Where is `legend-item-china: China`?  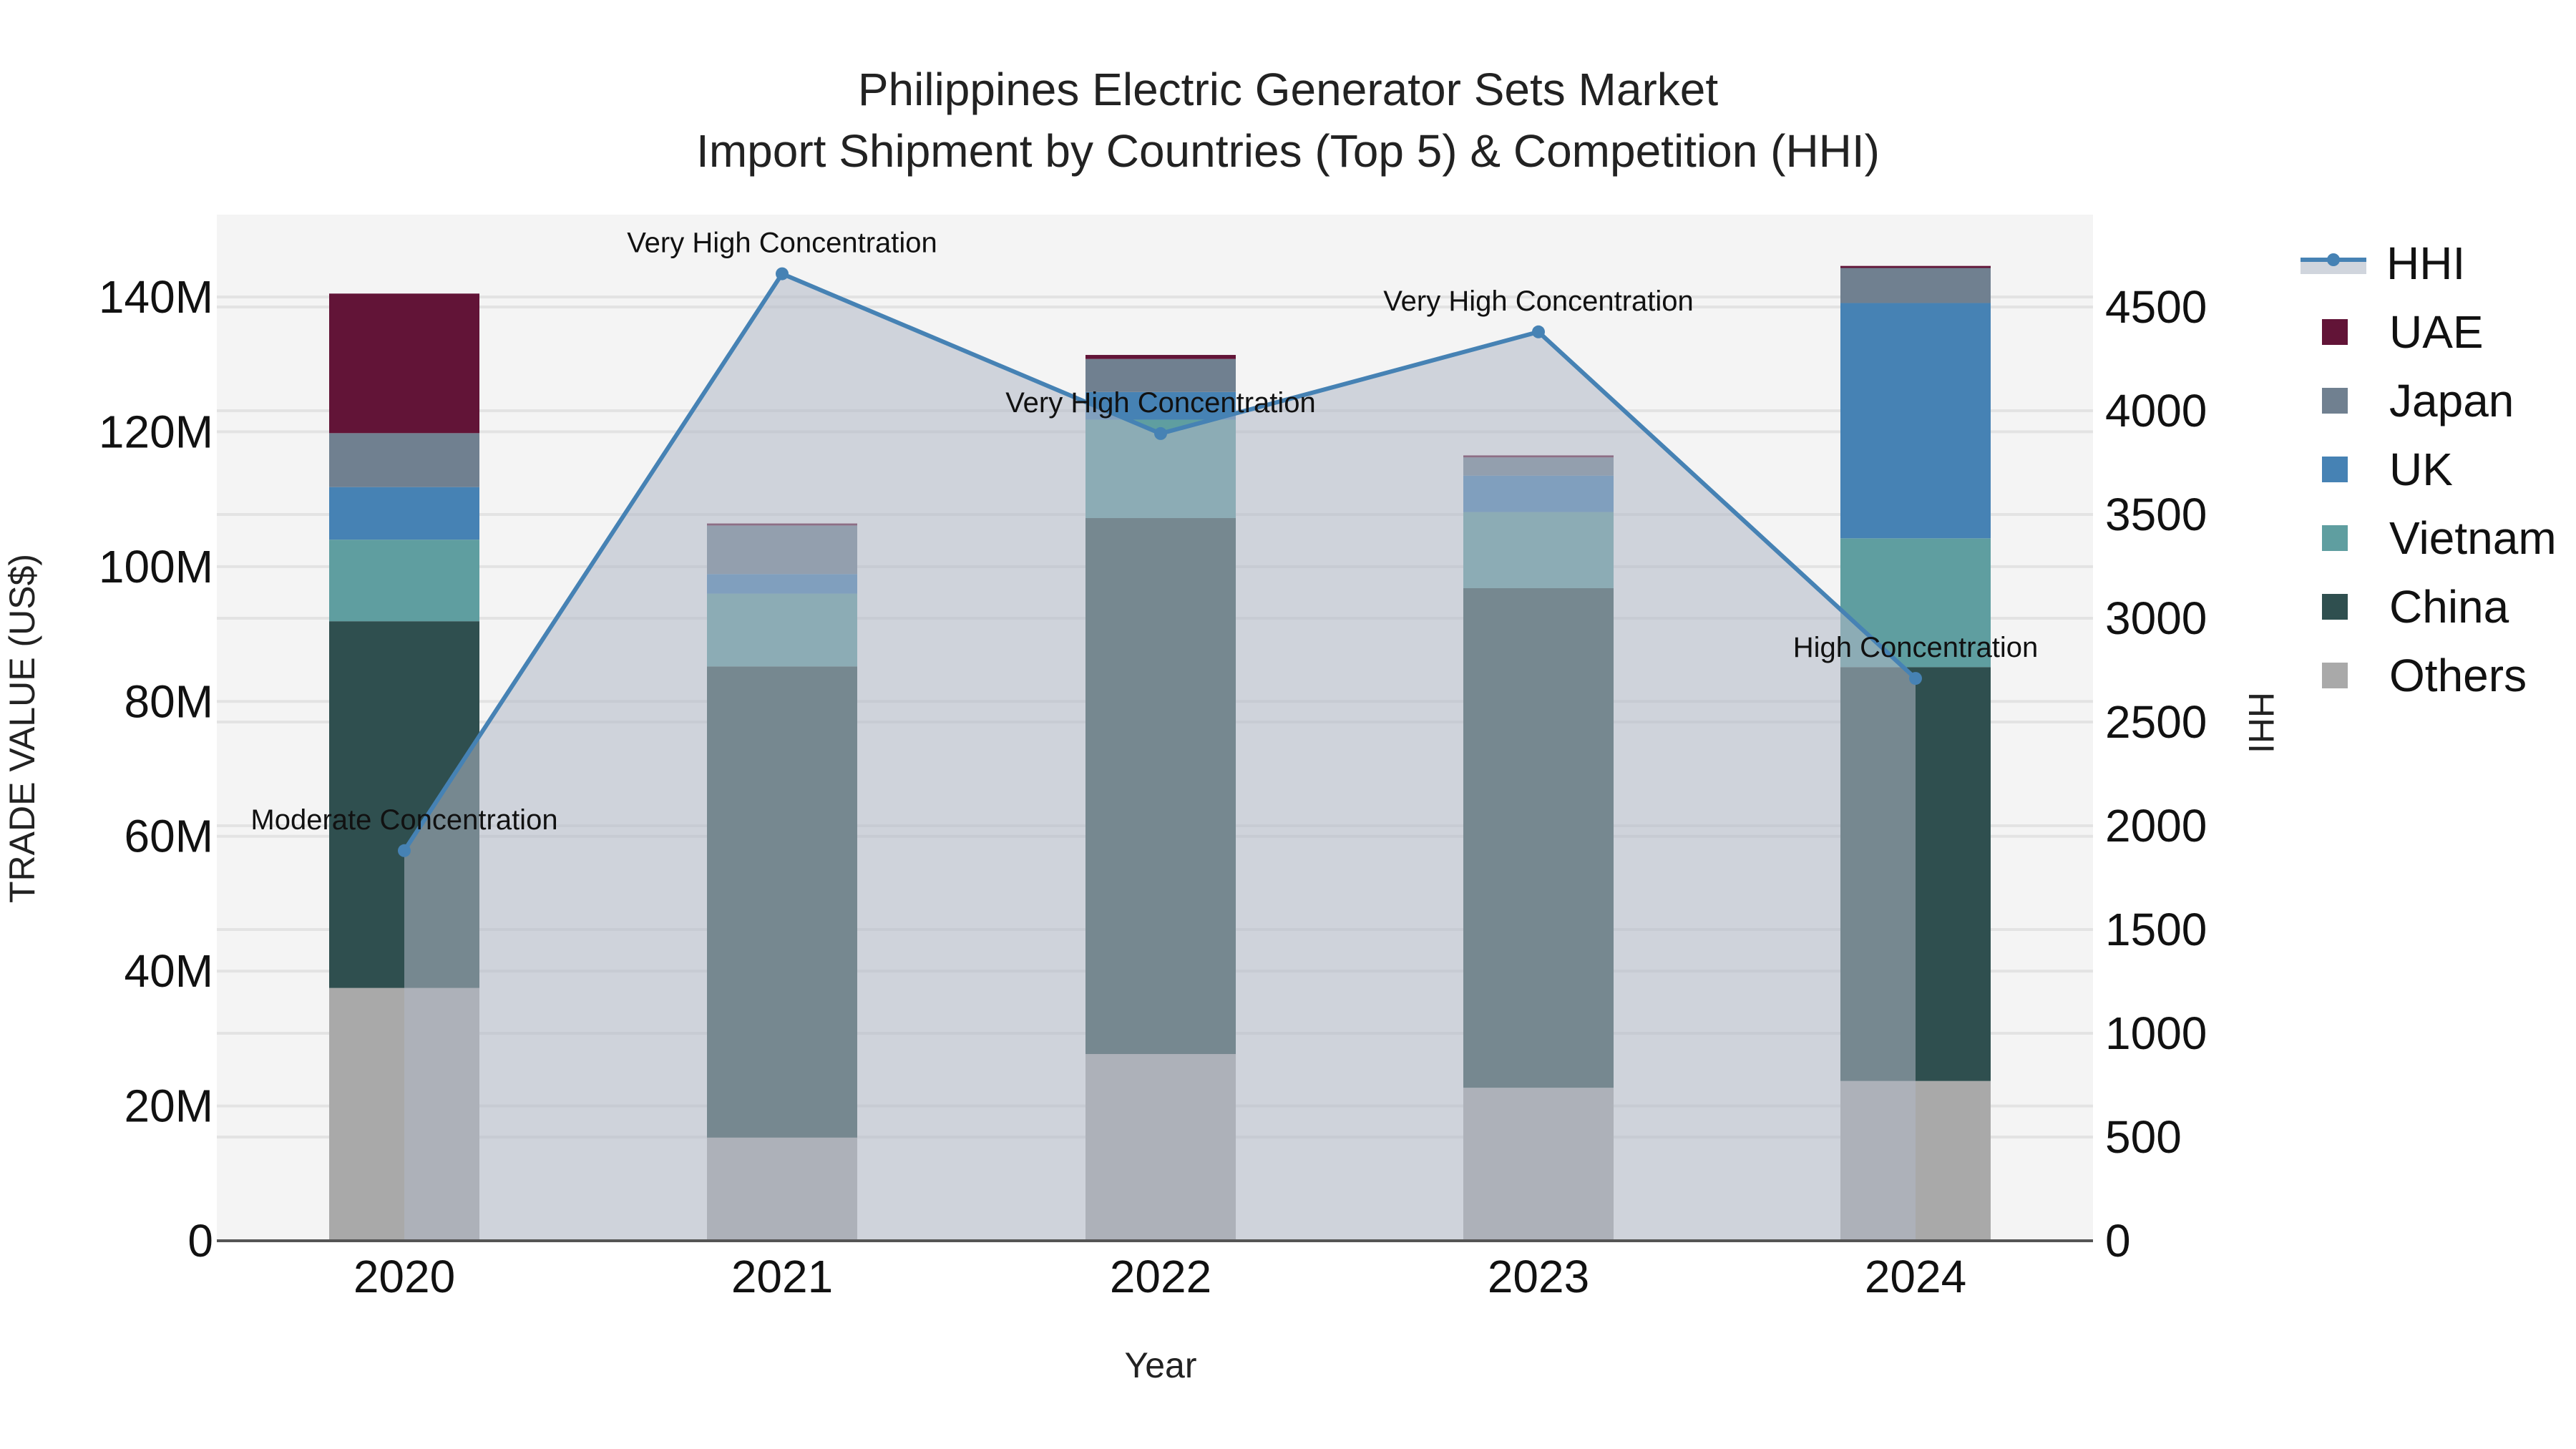
legend-item-china: China is located at coordinates (2429, 606).